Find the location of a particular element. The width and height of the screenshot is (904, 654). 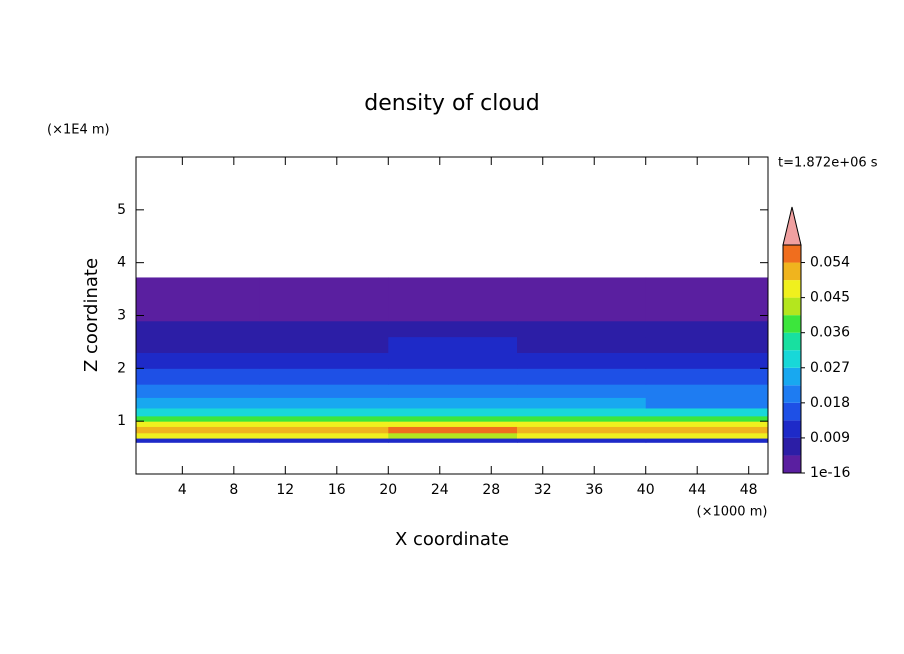

x-tick-label: 32 is located at coordinates (543, 490).